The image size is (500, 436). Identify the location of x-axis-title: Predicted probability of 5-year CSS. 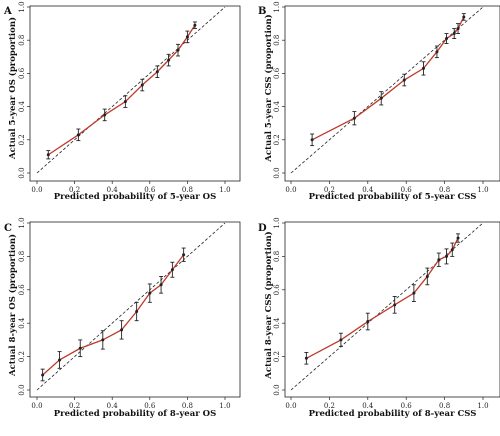
(393, 197).